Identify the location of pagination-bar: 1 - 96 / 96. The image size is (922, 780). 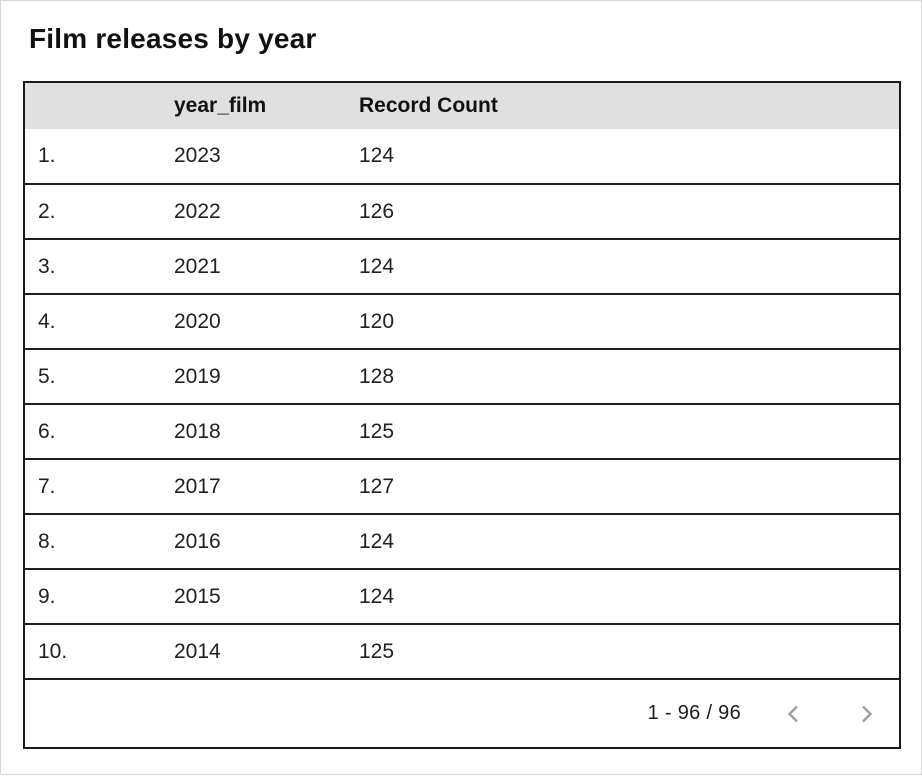
(462, 713).